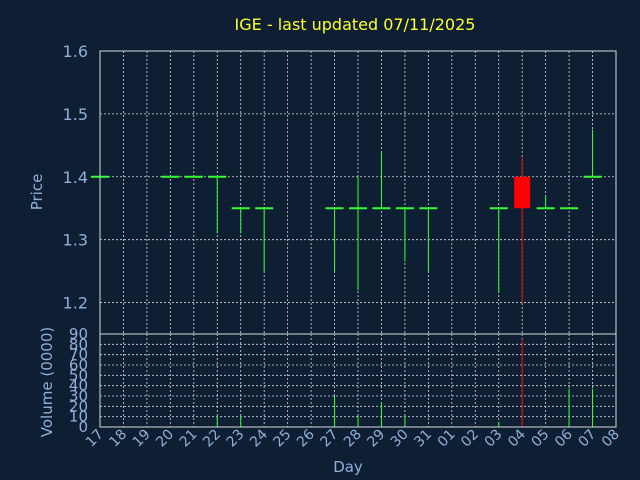  Describe the element at coordinates (78, 386) in the screenshot. I see `volume-tick-label: 40` at that location.